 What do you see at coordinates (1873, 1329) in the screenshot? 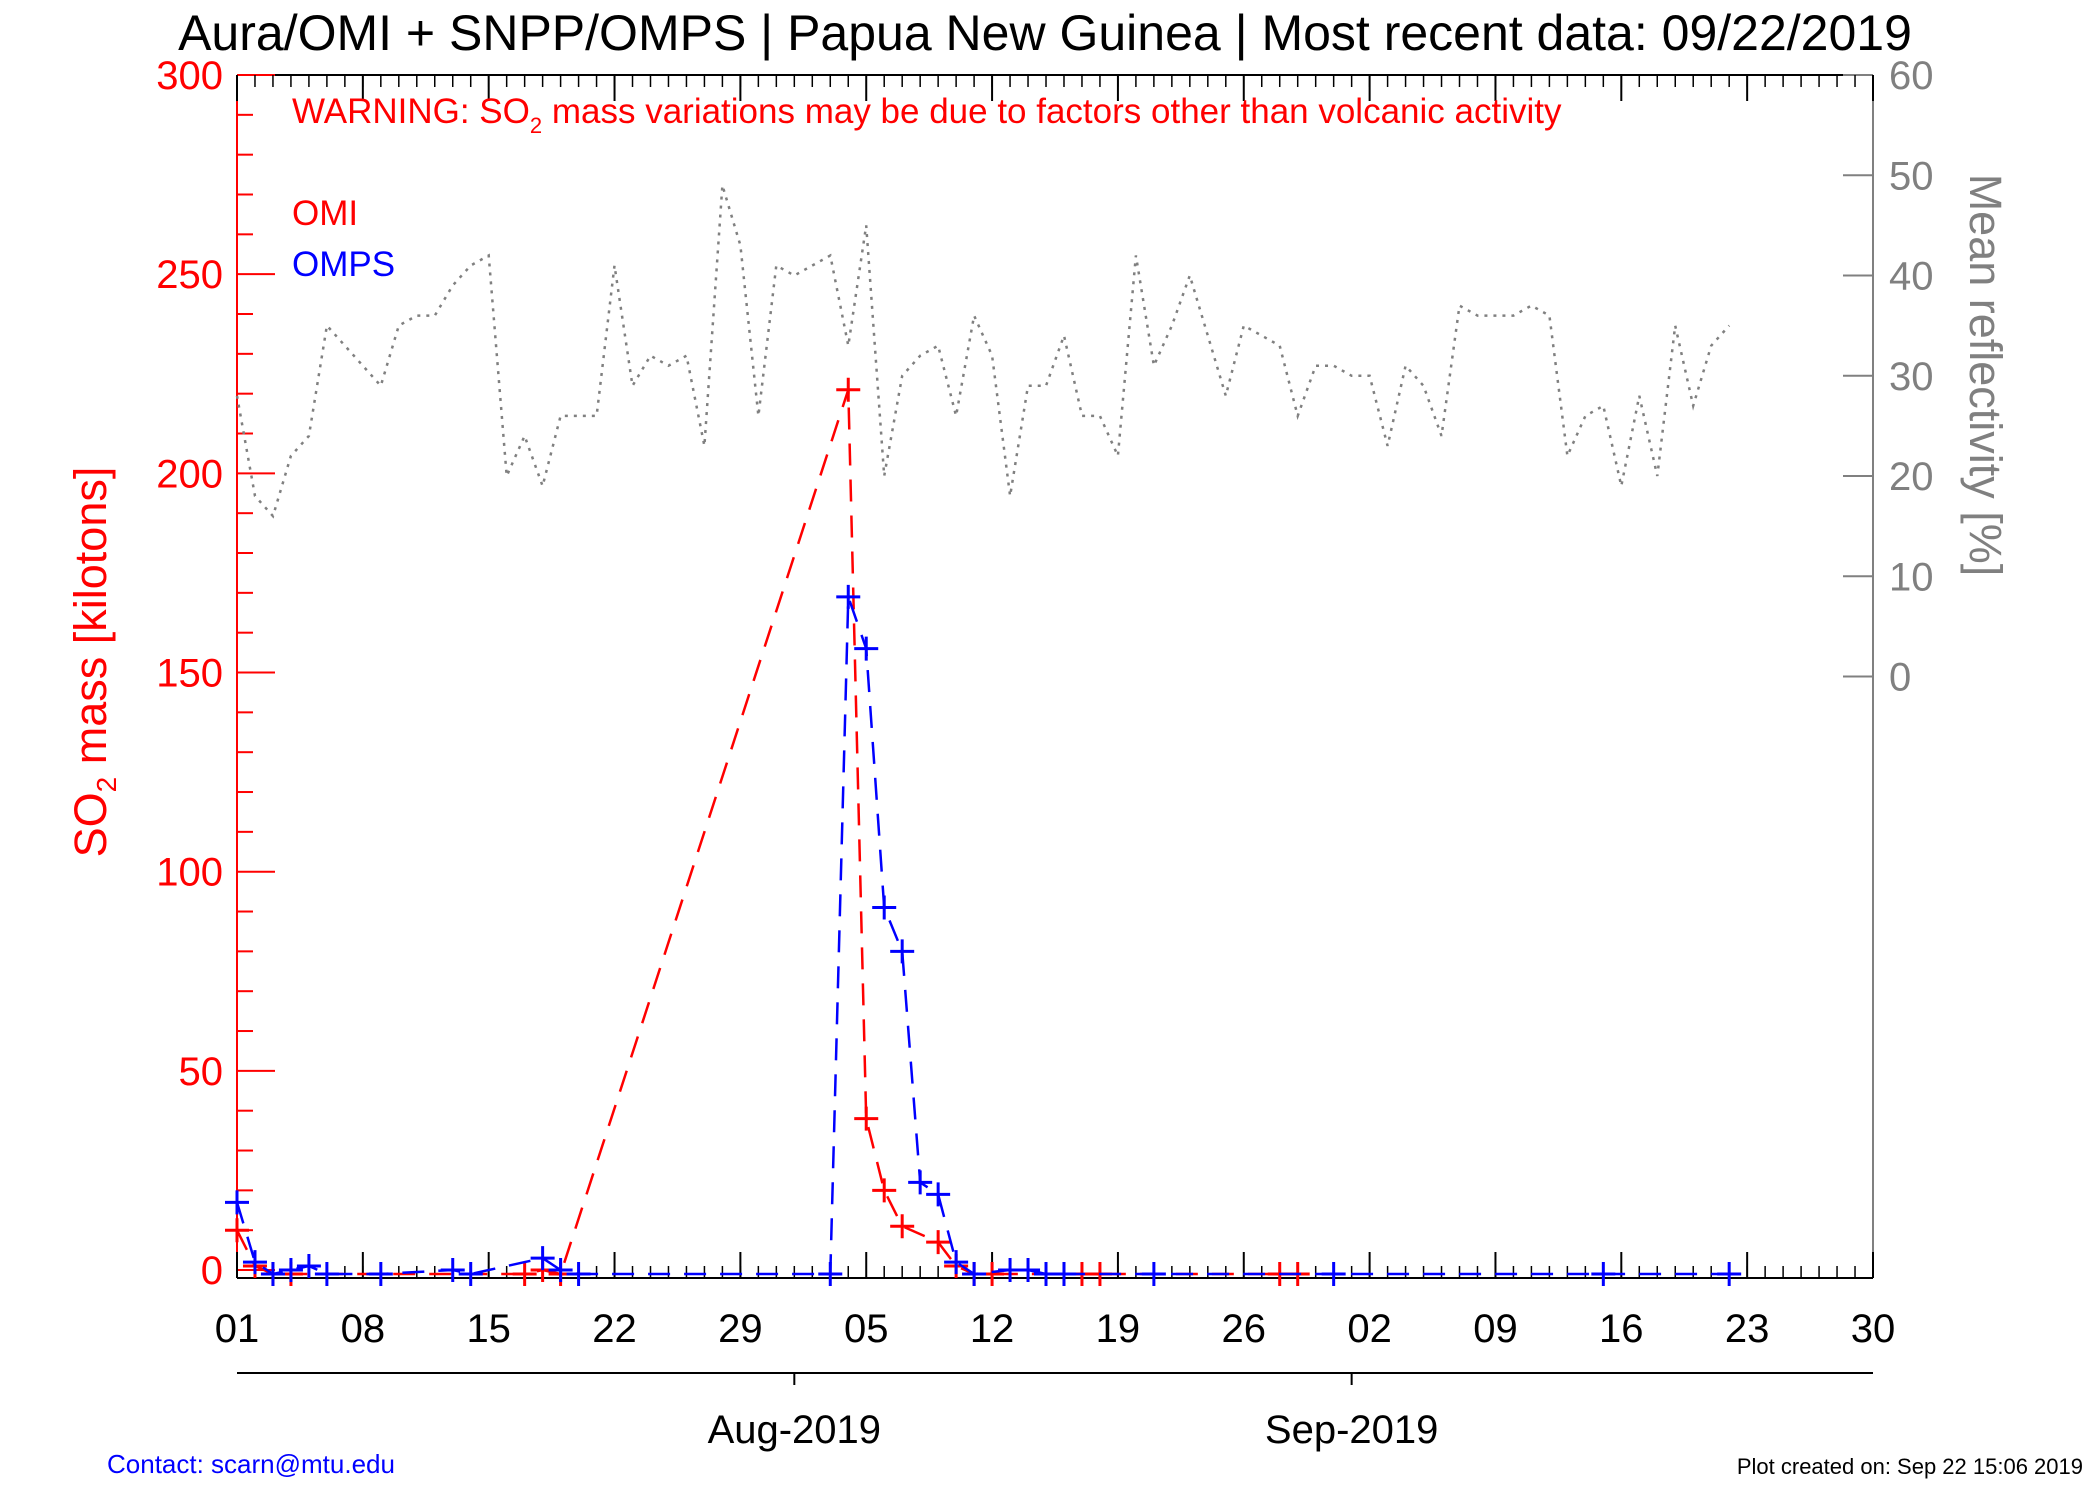
I see `x-tick-label: 30` at bounding box center [1873, 1329].